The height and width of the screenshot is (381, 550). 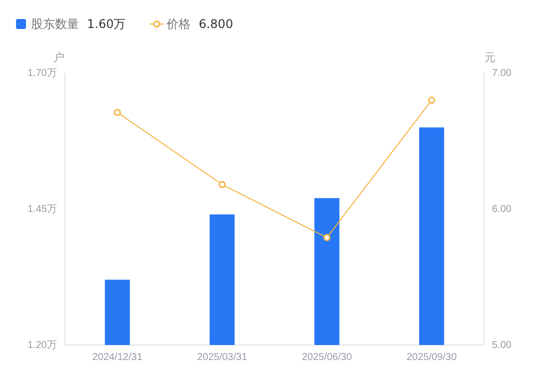 I want to click on legend-label: 价格, so click(x=178, y=24).